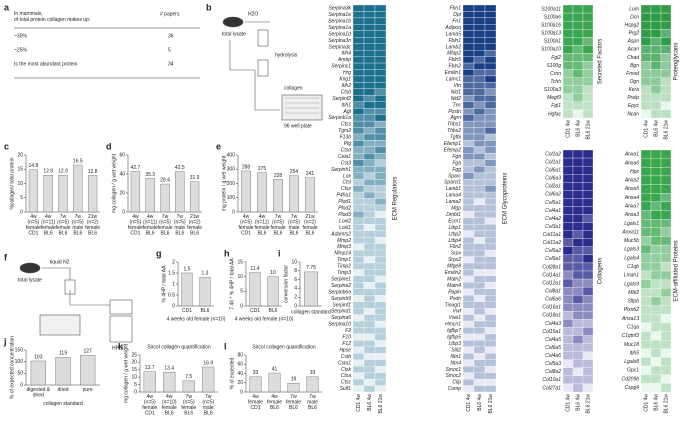 The width and height of the screenshot is (680, 422). I want to click on y-tick-label: 10, so click(294, 262).